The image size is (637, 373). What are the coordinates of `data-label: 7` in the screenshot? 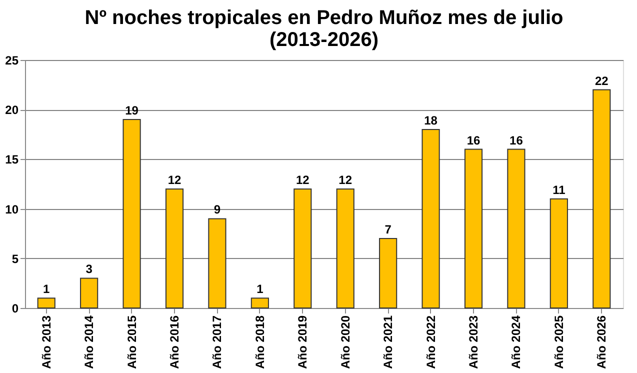 It's located at (388, 229).